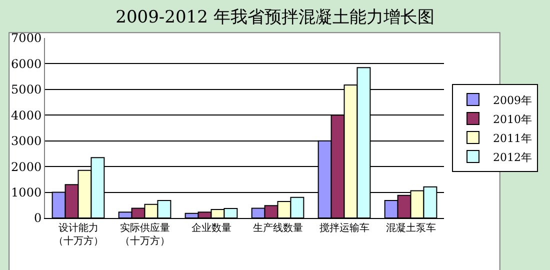  Describe the element at coordinates (26, 38) in the screenshot. I see `y-tick-label: 7000` at that location.